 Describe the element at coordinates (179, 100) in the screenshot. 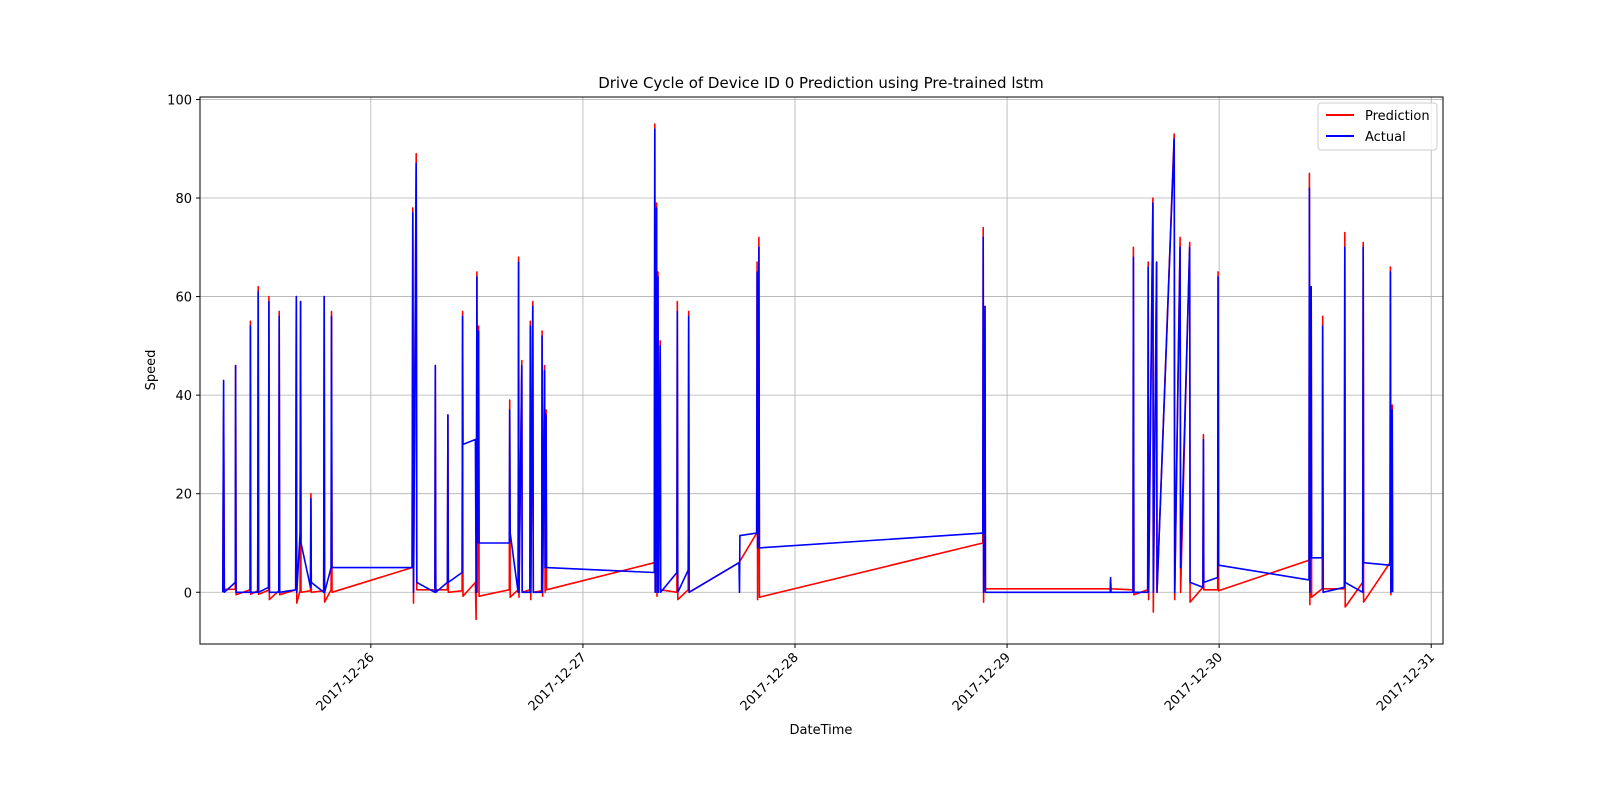

I see `y-tick-label: 100` at that location.